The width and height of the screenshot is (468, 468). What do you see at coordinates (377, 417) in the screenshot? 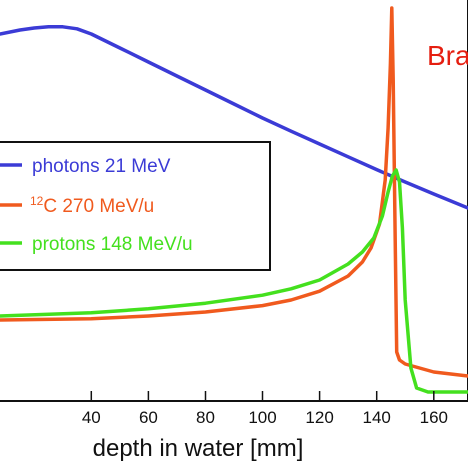
I see `x-tick-label: 140` at bounding box center [377, 417].